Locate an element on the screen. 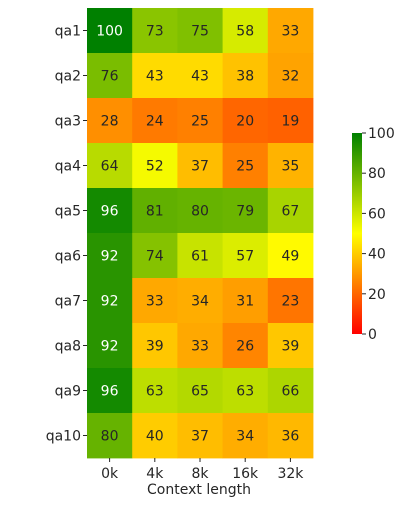 The width and height of the screenshot is (410, 508). x-axis-title: Context length is located at coordinates (199, 490).